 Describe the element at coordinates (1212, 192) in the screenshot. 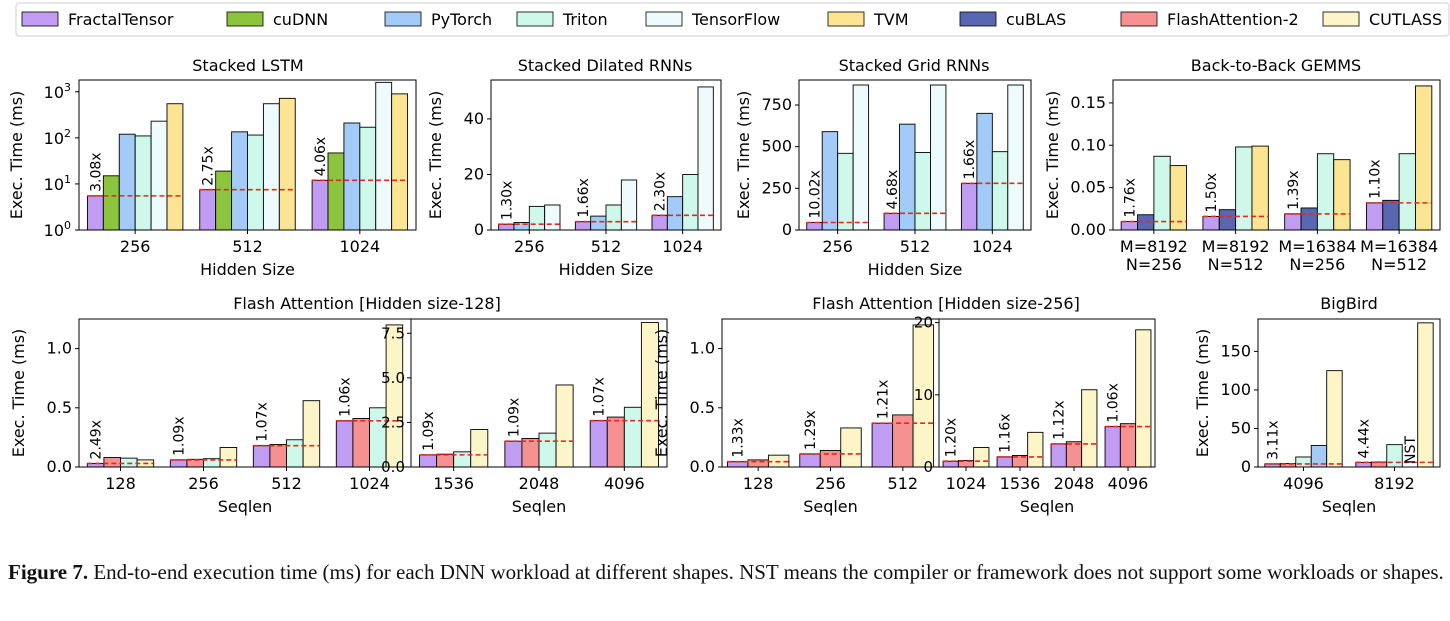

I see `speedup-label: 1.50x` at that location.